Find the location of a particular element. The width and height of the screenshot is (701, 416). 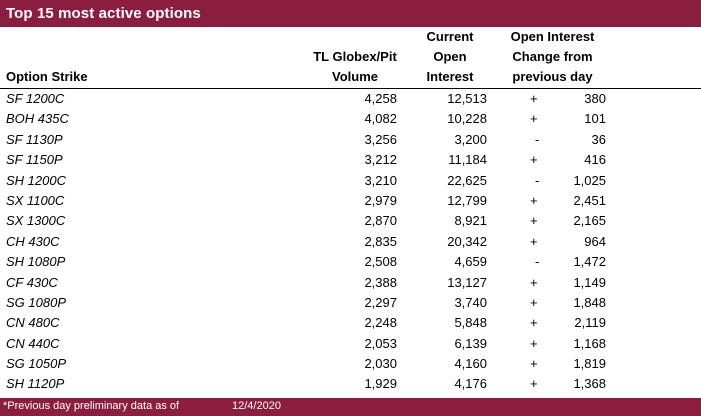

table-row: SF 1150P 3,212 11,184 +416 is located at coordinates (350, 160).